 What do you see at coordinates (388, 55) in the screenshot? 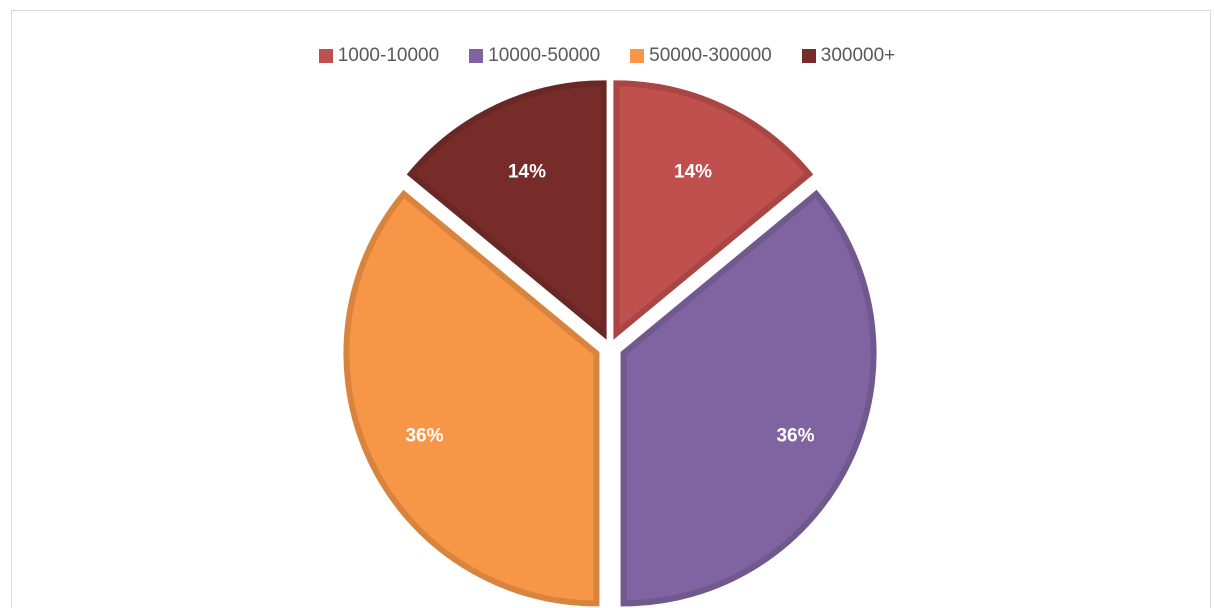
I see `legend-label: 1000-10000` at bounding box center [388, 55].